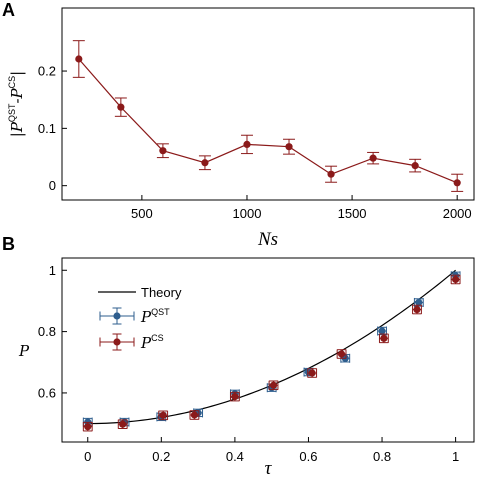 This screenshot has width=484, height=480. I want to click on legend-qst-label: PQST, so click(155, 316).